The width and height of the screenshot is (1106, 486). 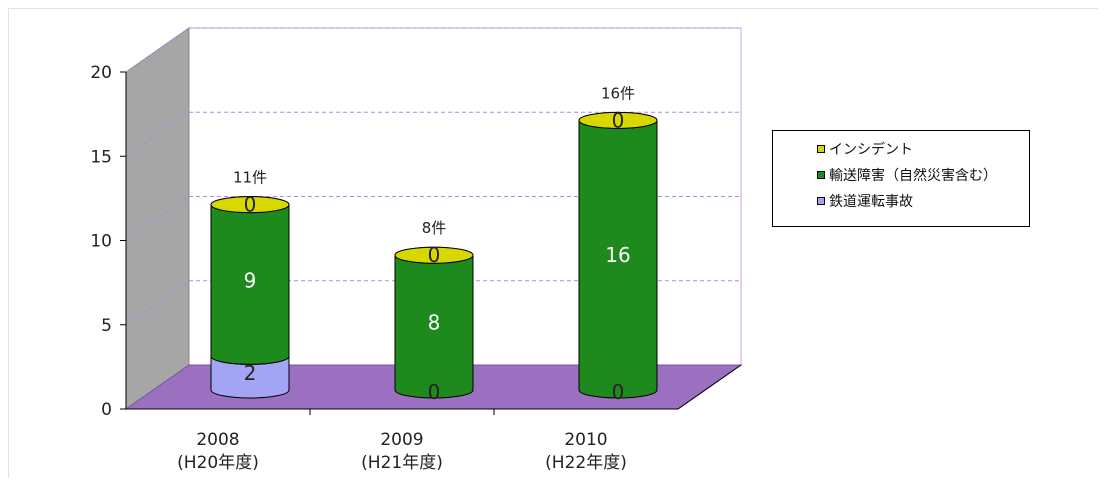 What do you see at coordinates (434, 392) in the screenshot?
I see `data-label-0-1: 0` at bounding box center [434, 392].